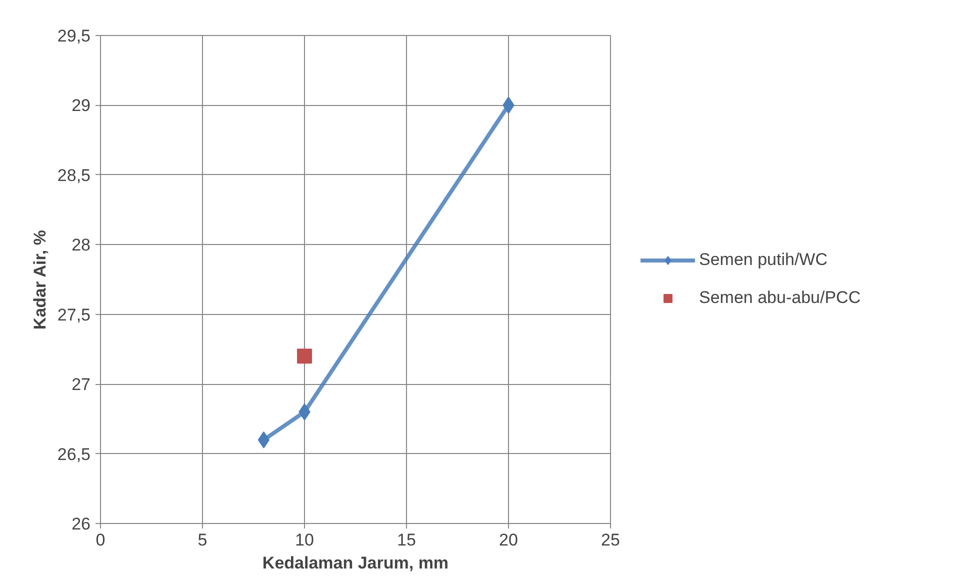 This screenshot has height=580, width=956. What do you see at coordinates (508, 540) in the screenshot?
I see `x-tick-label: 20` at bounding box center [508, 540].